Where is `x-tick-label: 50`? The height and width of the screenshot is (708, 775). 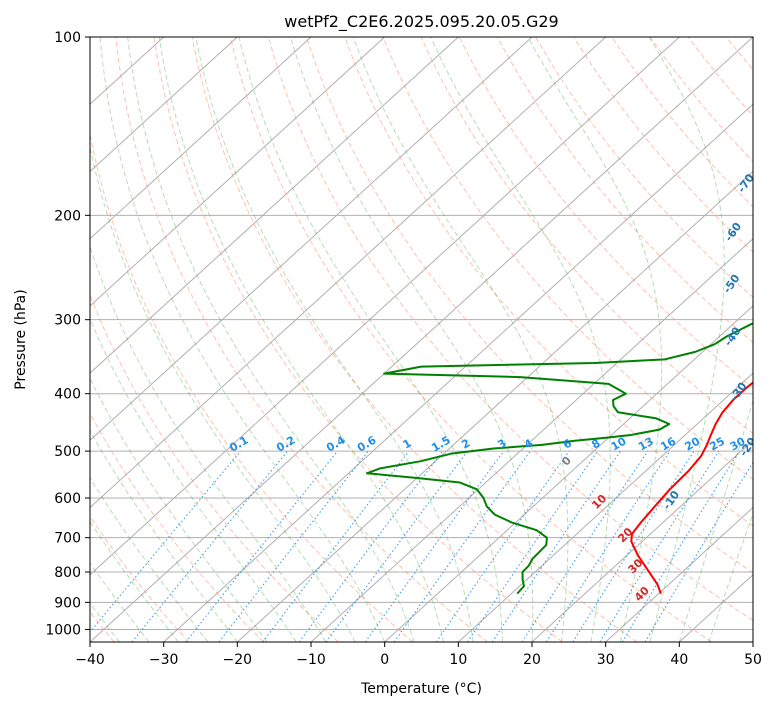
x-tick-label: 50 is located at coordinates (753, 660).